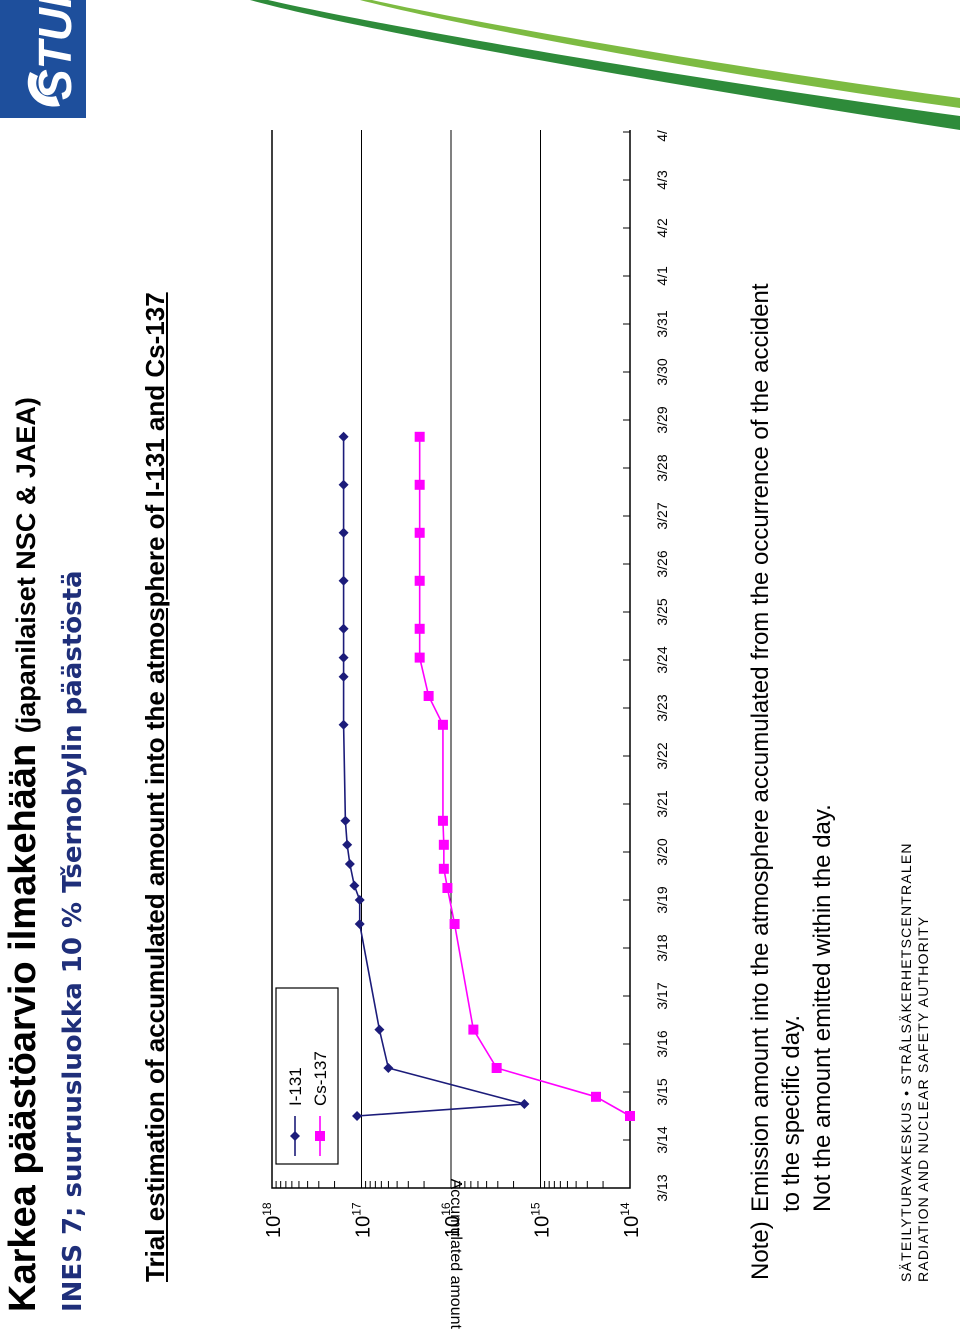 The image size is (960, 1330). I want to click on logo-box, so click(43, 59).